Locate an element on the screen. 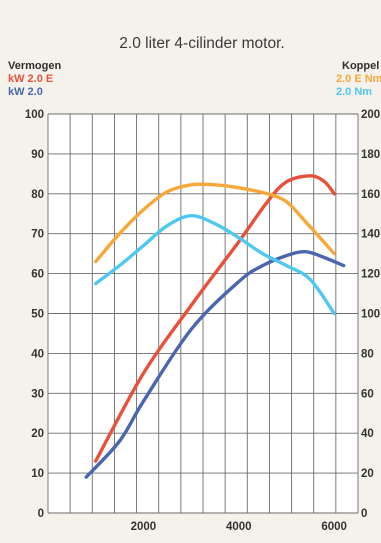 Image resolution: width=381 pixels, height=543 pixels. y-tick-label-left: 30 is located at coordinates (37, 394).